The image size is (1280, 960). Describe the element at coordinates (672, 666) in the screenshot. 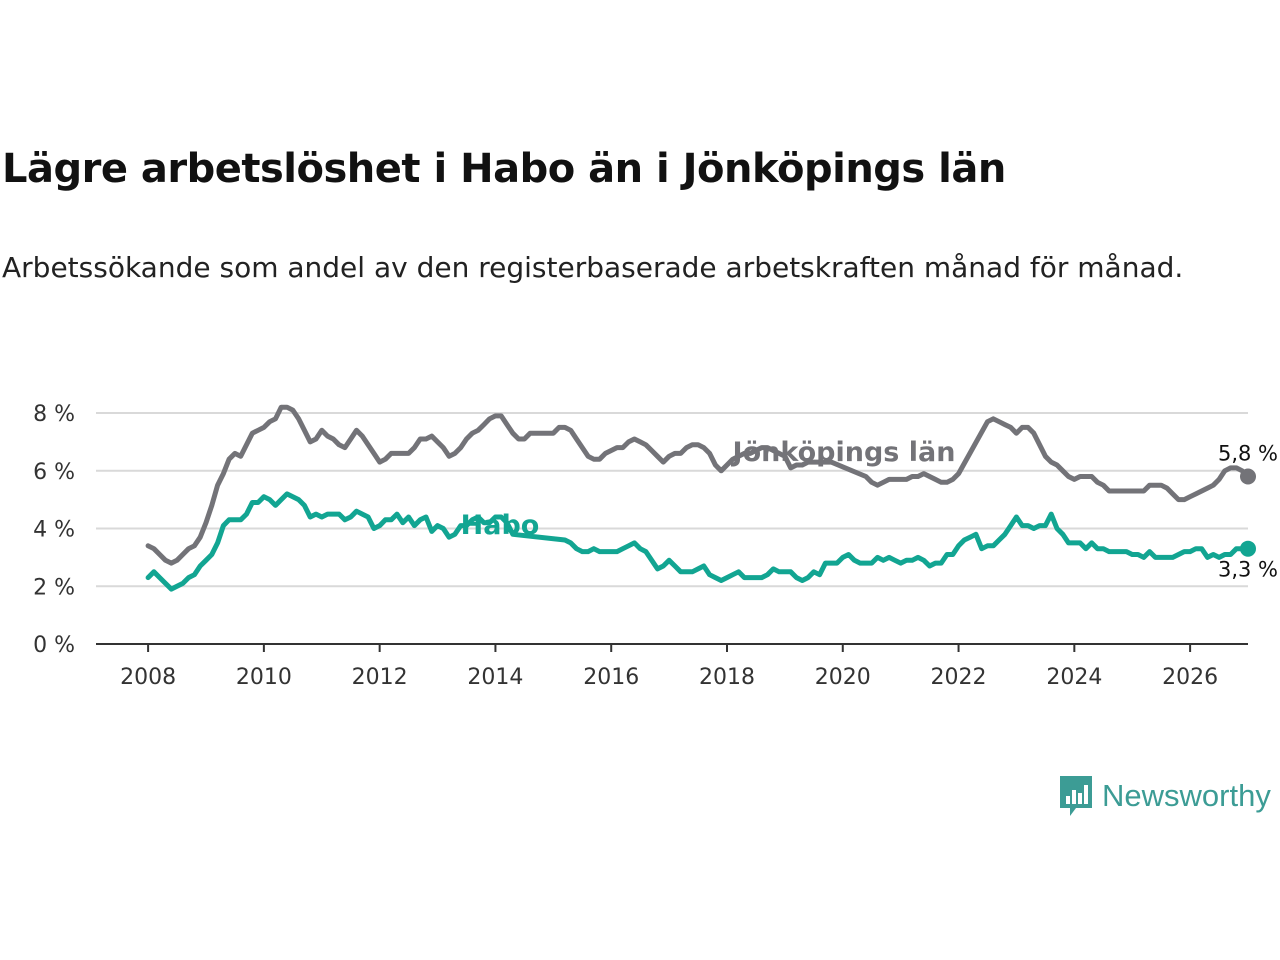

I see `x-axis: 2008 2010 2012 2014 2016 2018 2020 2022 2024 2026` at that location.